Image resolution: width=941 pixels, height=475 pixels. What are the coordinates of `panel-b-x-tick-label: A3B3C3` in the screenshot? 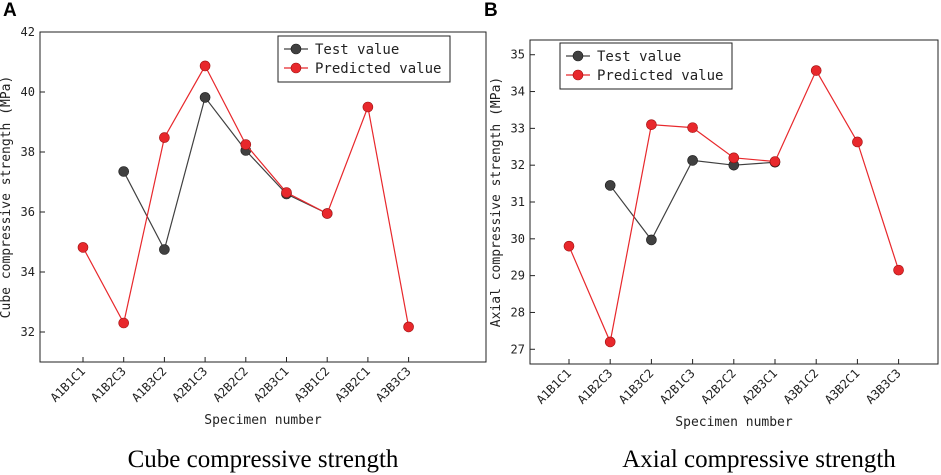 It's located at (883, 386).